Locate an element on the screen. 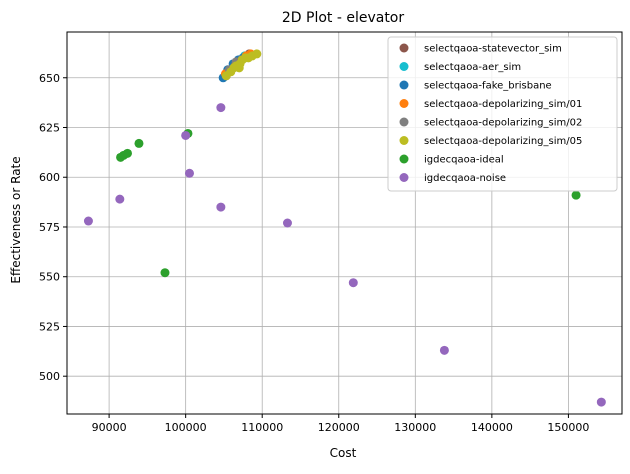 This screenshot has height=474, width=630. x-tick-label: 100000 is located at coordinates (186, 427).